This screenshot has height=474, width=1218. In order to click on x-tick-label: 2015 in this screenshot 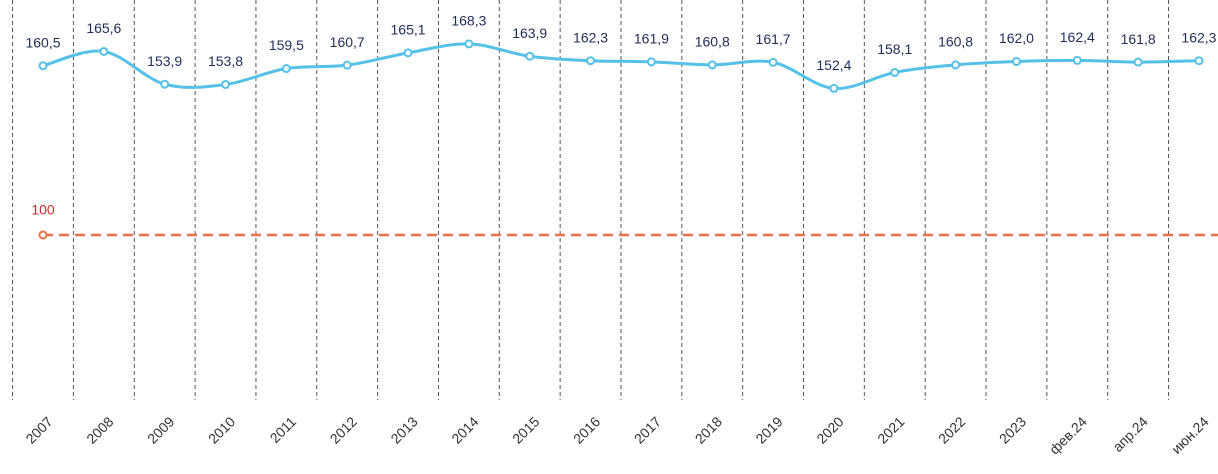, I will do `click(525, 429)`.